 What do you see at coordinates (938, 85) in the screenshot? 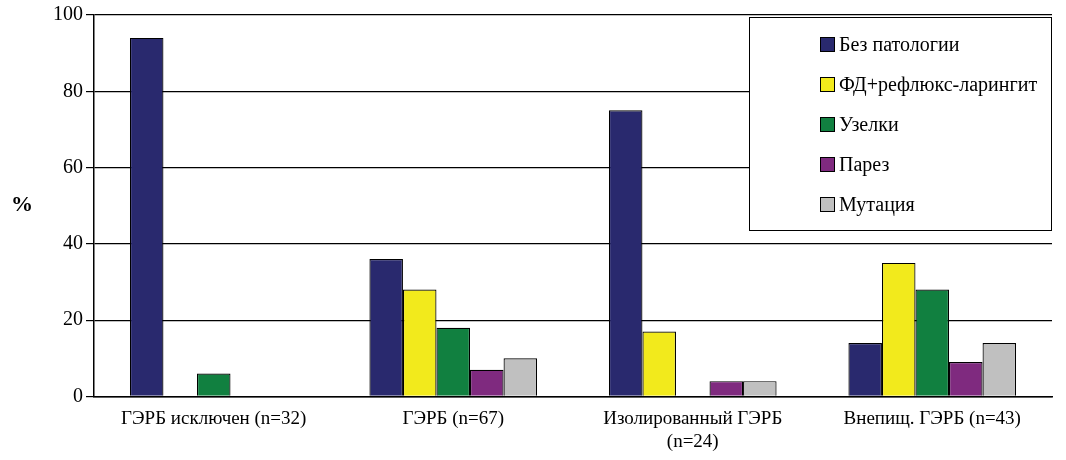
I see `legend-label: ФД+рефлюкс-ларингит` at bounding box center [938, 85].